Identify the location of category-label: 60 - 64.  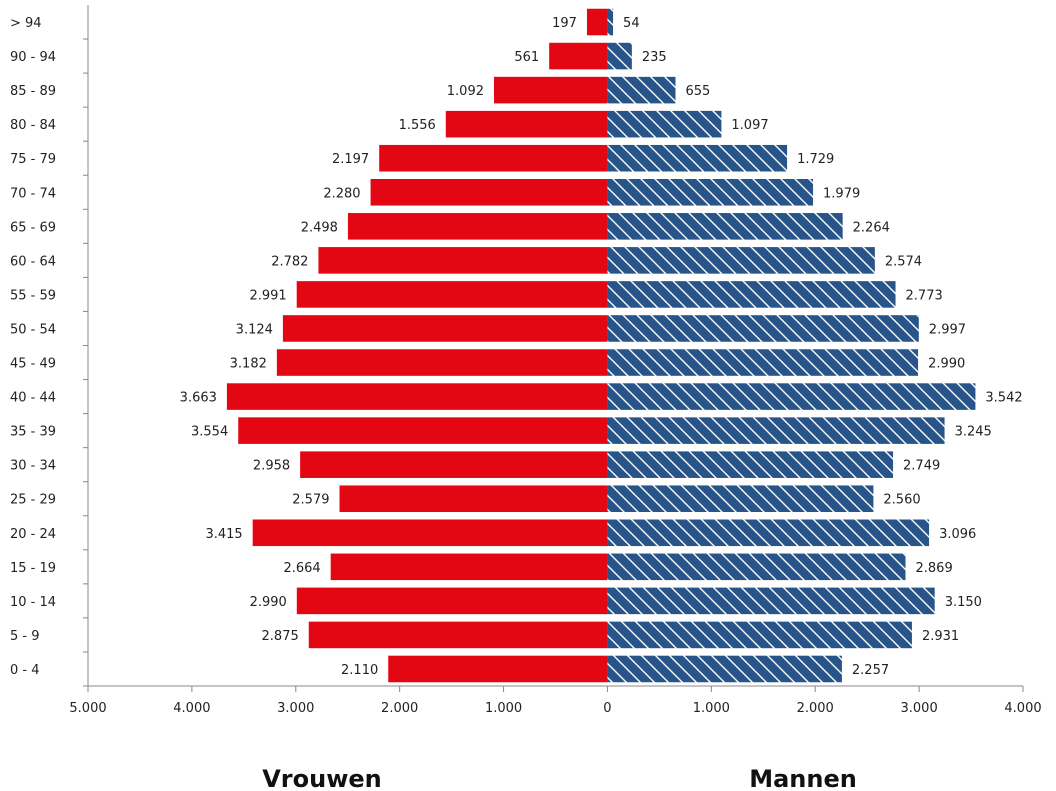
(33, 261).